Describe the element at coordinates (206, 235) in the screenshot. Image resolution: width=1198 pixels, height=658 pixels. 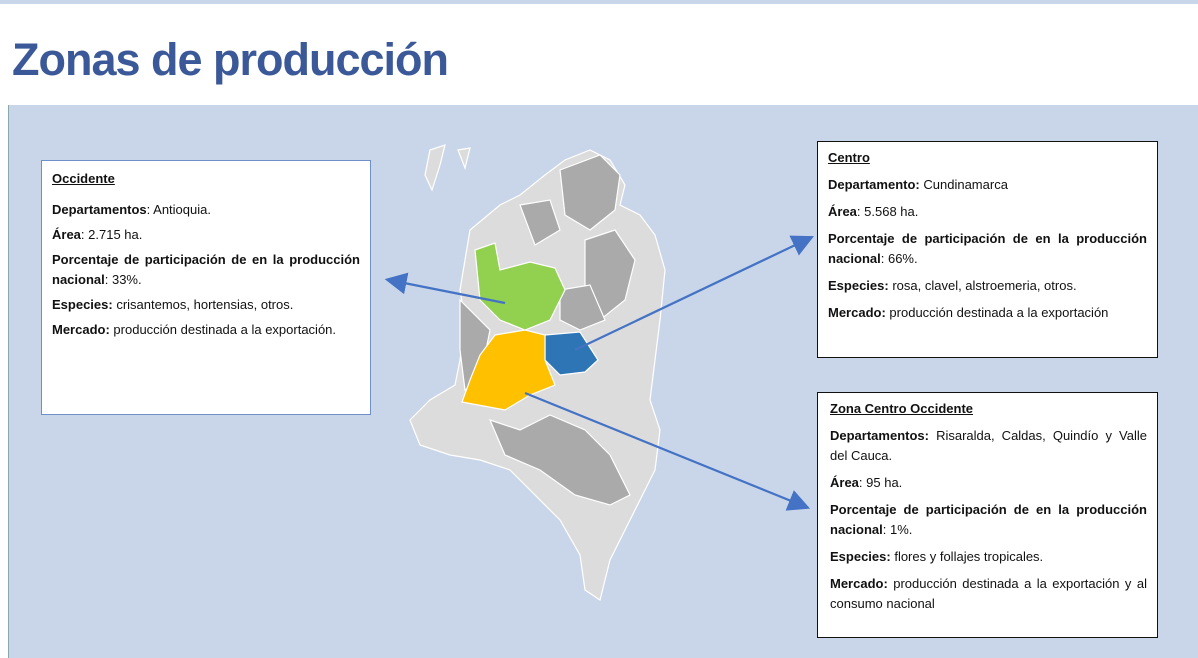
I see `box-item: Área: 2.715 ha.` at that location.